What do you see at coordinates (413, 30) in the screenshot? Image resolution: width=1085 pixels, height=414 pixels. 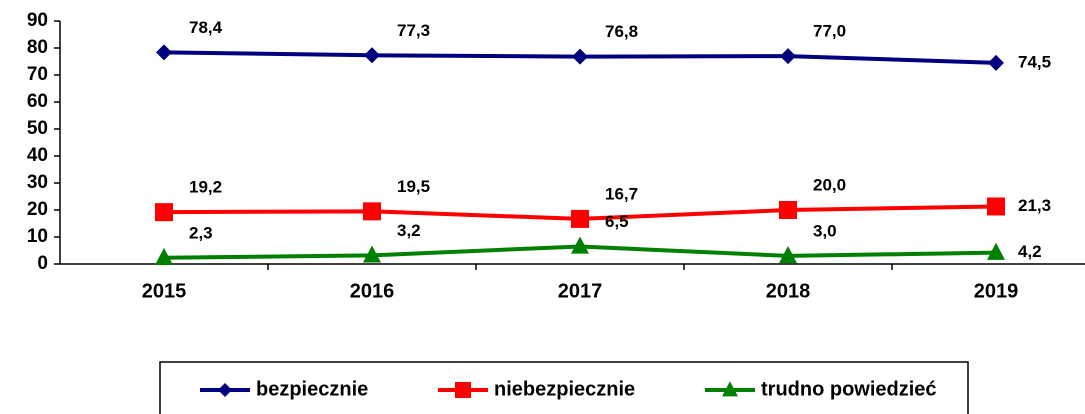 I see `data-label: 77,3` at bounding box center [413, 30].